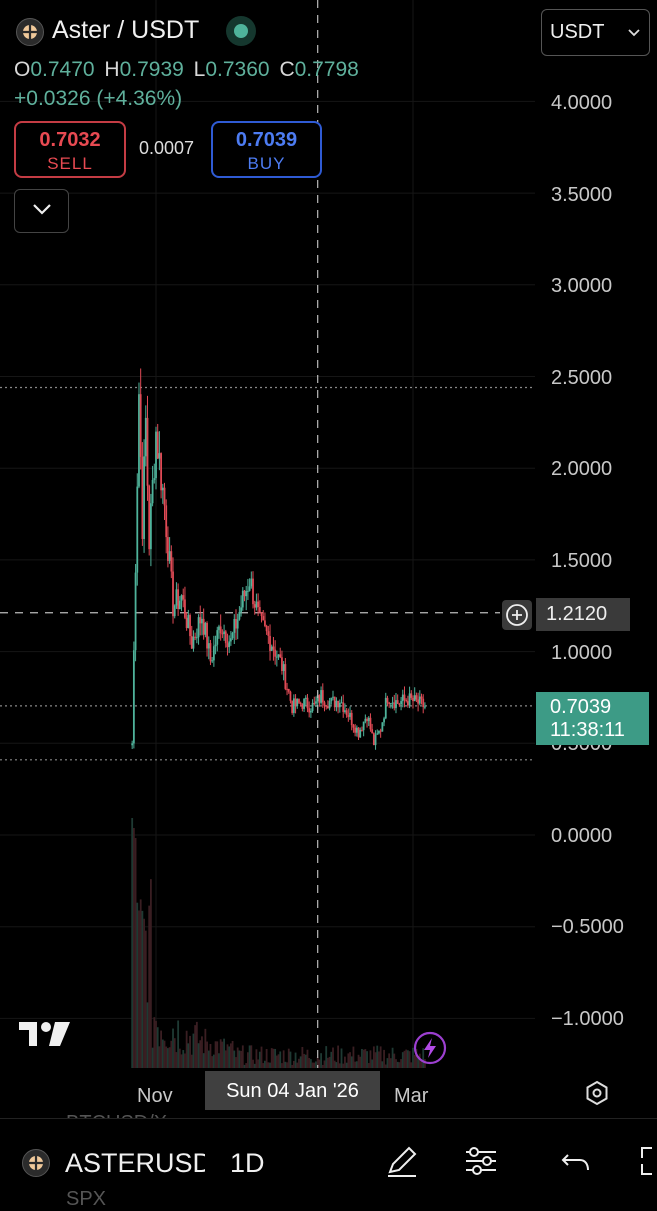 The width and height of the screenshot is (657, 1211). I want to click on sell-button: 0.7032 SELL, so click(70, 149).